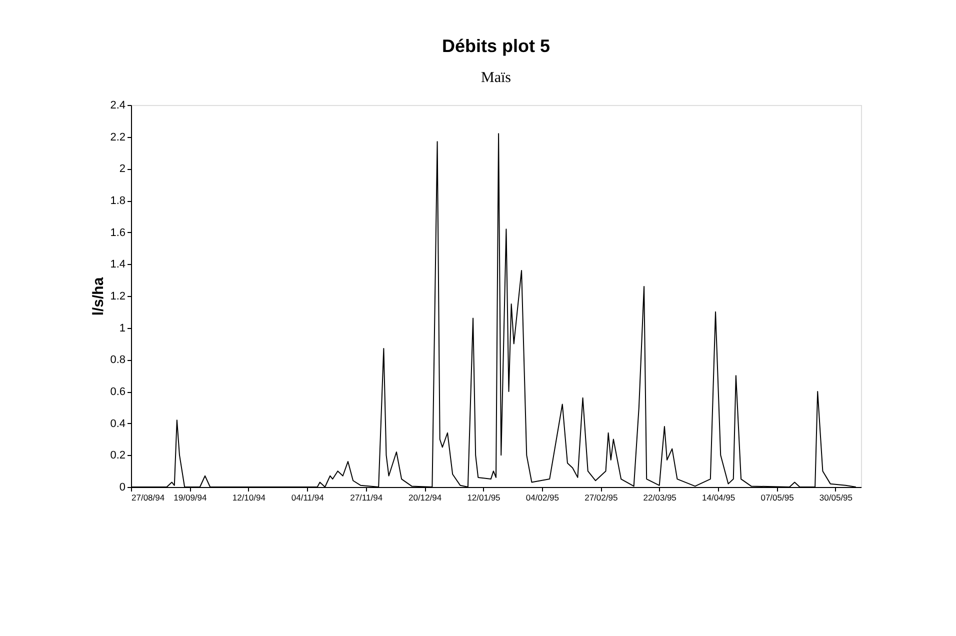  I want to click on x-tick-label: 04/11/94, so click(307, 497).